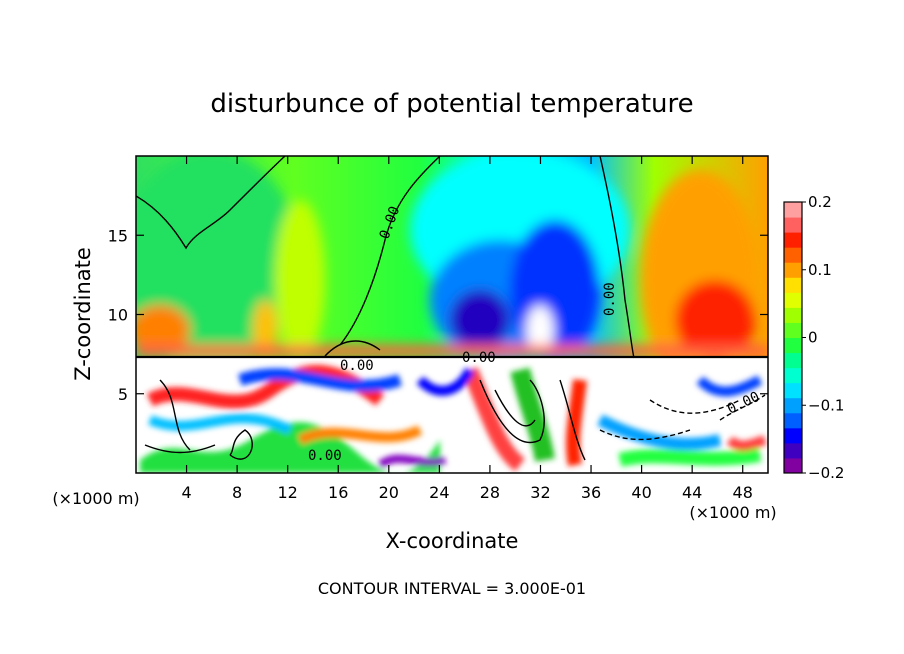 This screenshot has height=654, width=904. I want to click on x-tick-label: 32, so click(540, 492).